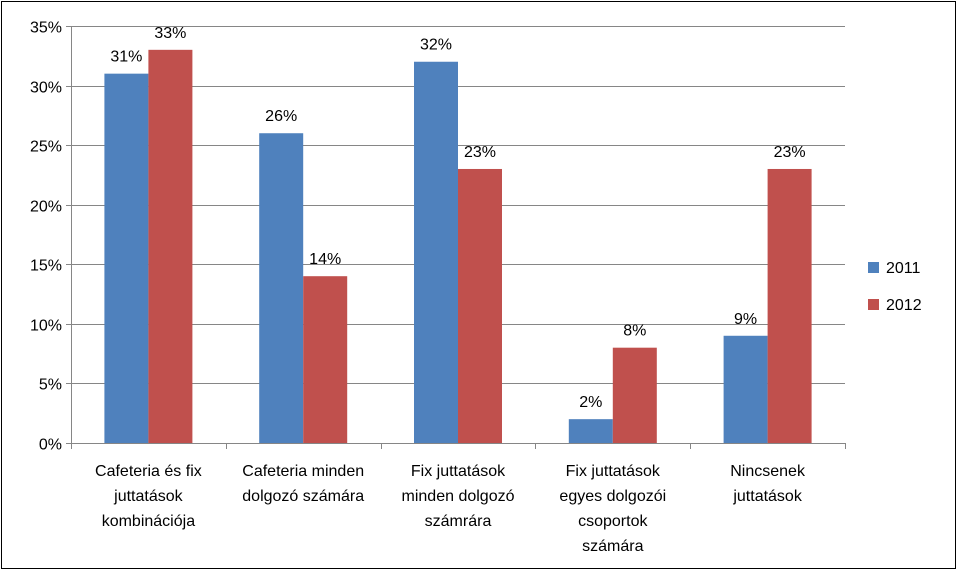  I want to click on y-tick-label: 5%, so click(50, 385).